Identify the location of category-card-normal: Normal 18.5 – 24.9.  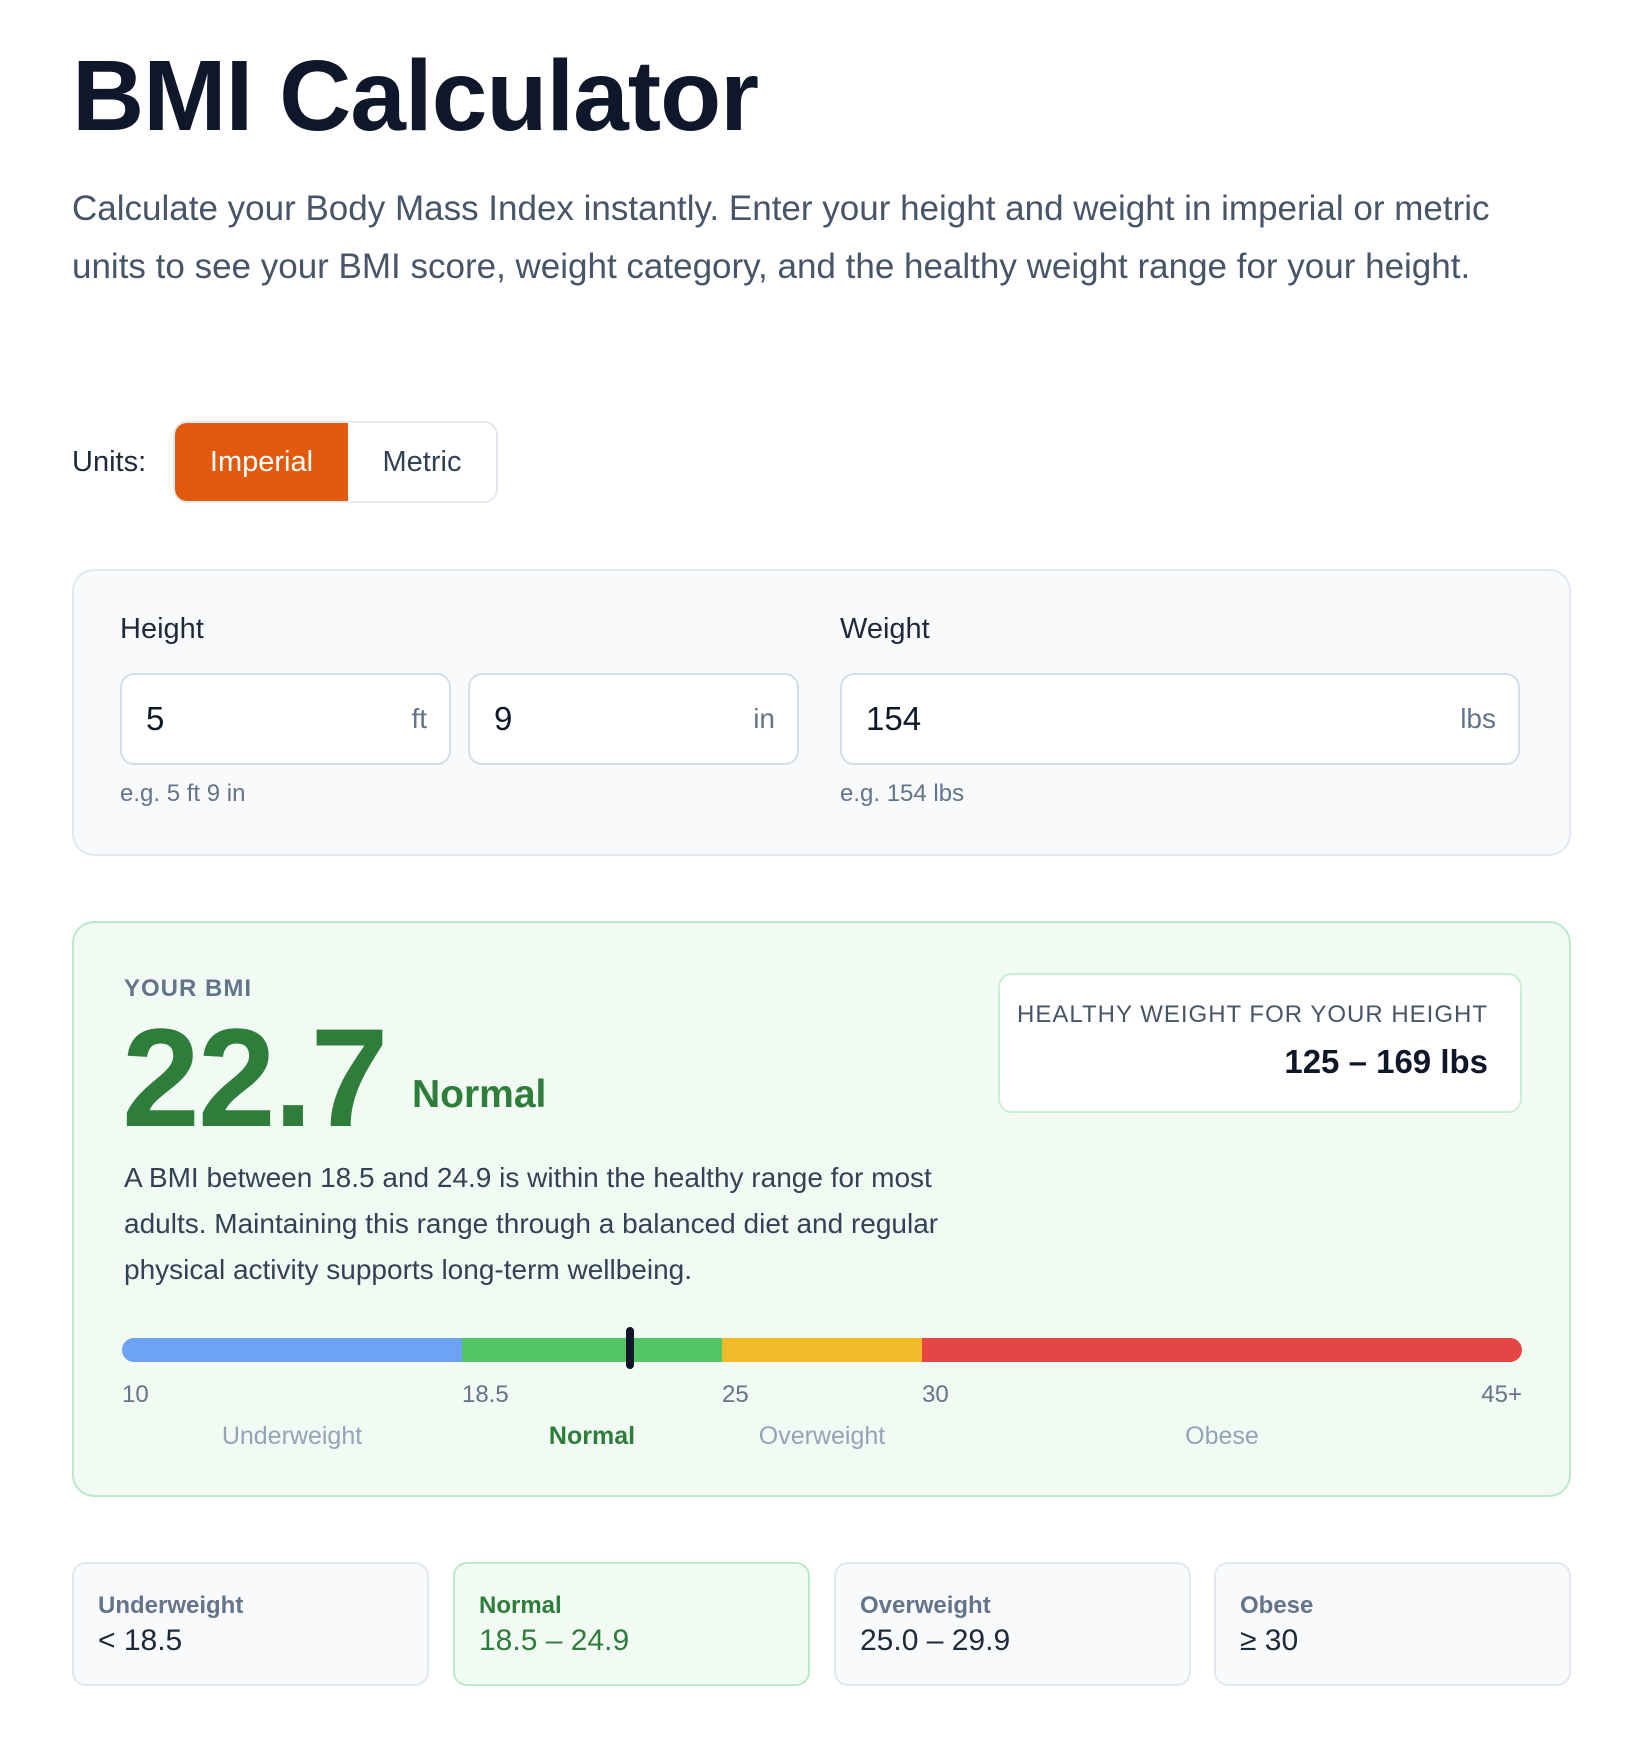
(631, 1624).